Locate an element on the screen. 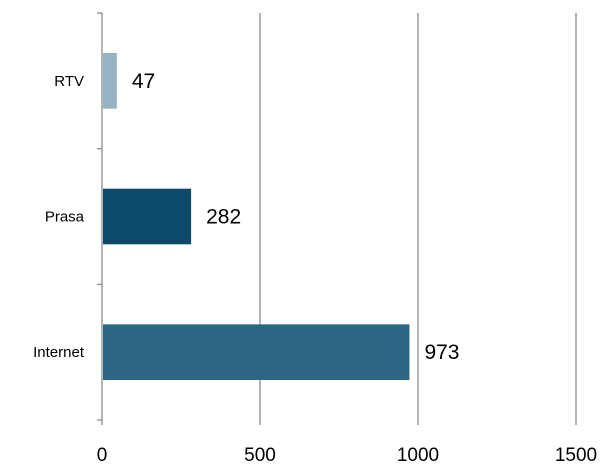 Image resolution: width=608 pixels, height=469 pixels. category-label: RTV is located at coordinates (69, 81).